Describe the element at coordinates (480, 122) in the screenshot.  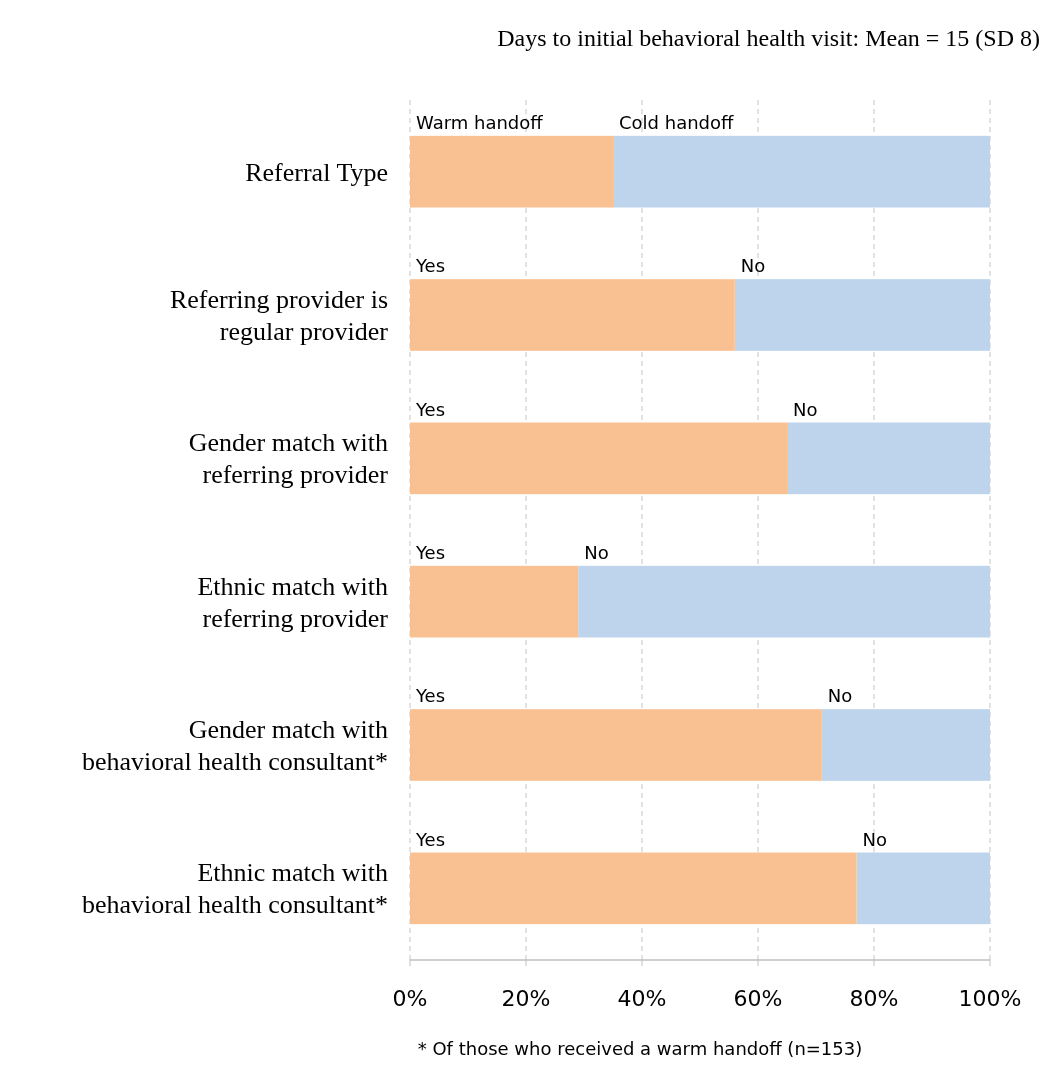
I see `annotation: Warm handoff` at that location.